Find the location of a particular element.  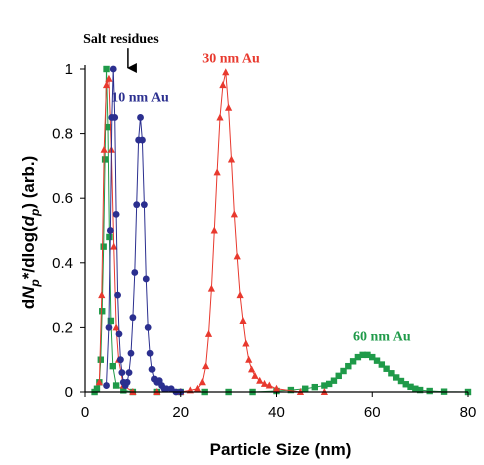

y-tick-label: 0.2 is located at coordinates (62, 327).